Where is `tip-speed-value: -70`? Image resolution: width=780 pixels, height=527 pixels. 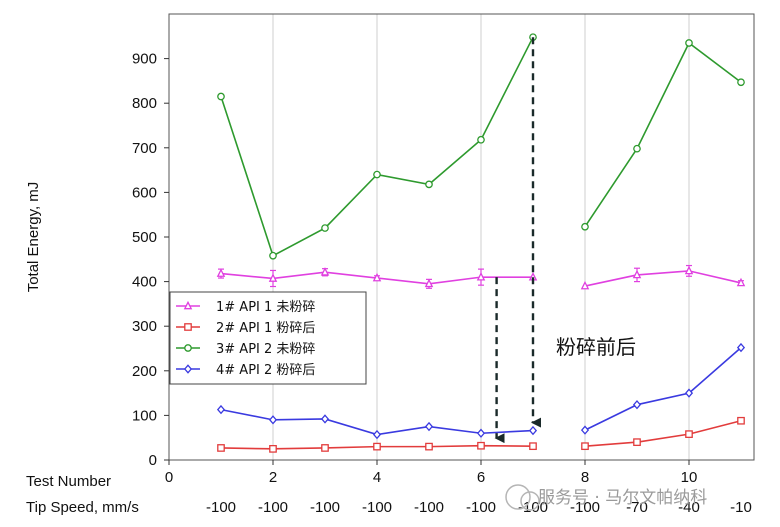
tip-speed-value: -70 is located at coordinates (637, 507).